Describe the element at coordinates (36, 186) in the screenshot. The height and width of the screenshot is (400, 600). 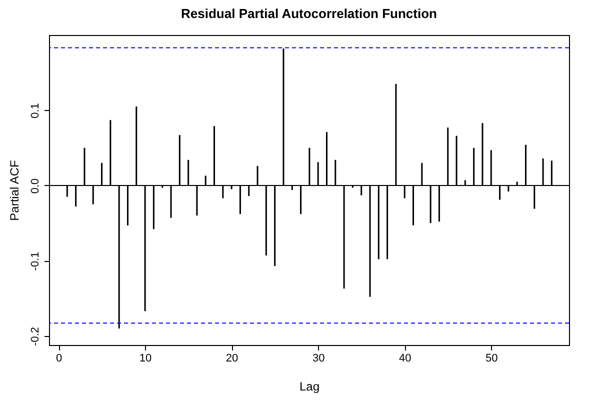
I see `y-tick-label: 0.0` at that location.